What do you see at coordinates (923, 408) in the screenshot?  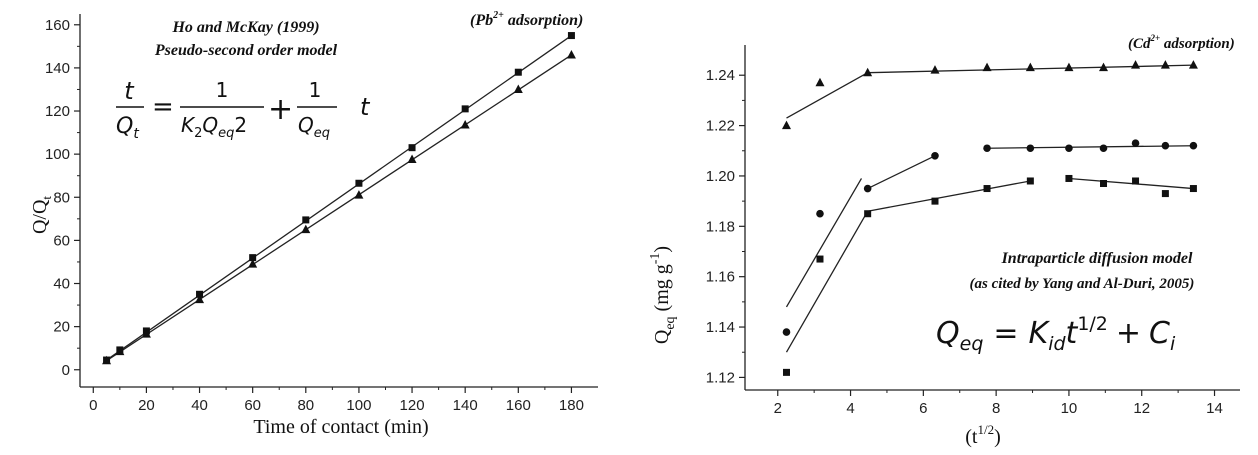 I see `c2-x-tick-label: 6` at bounding box center [923, 408].